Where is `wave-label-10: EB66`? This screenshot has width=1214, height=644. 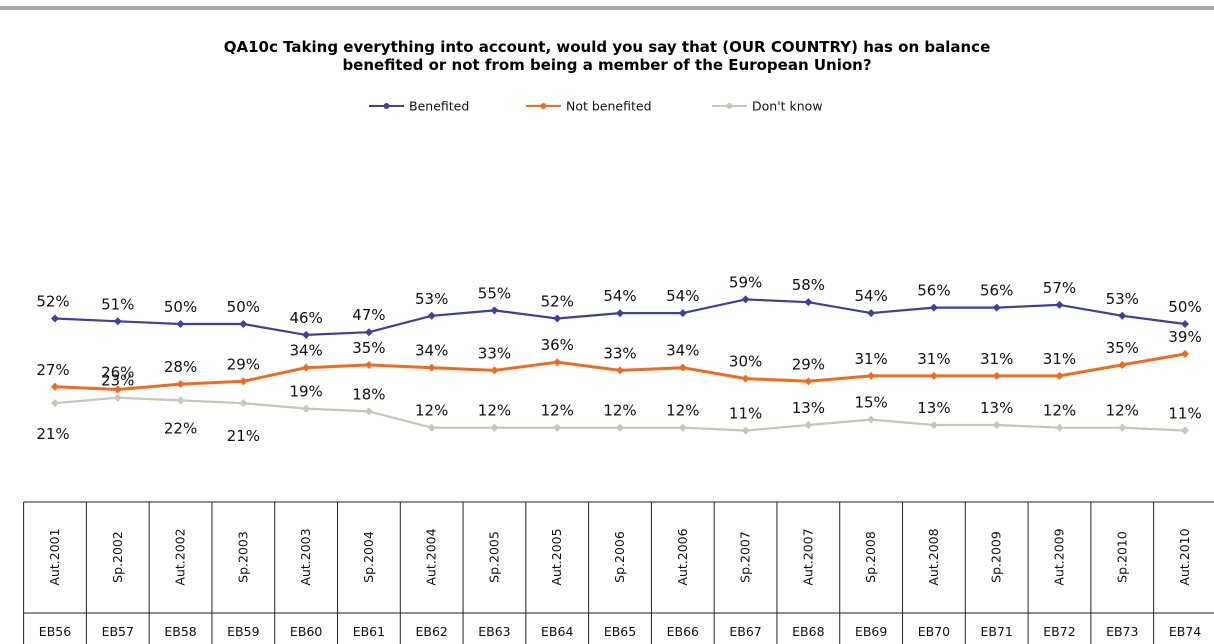 wave-label-10: EB66 is located at coordinates (683, 631).